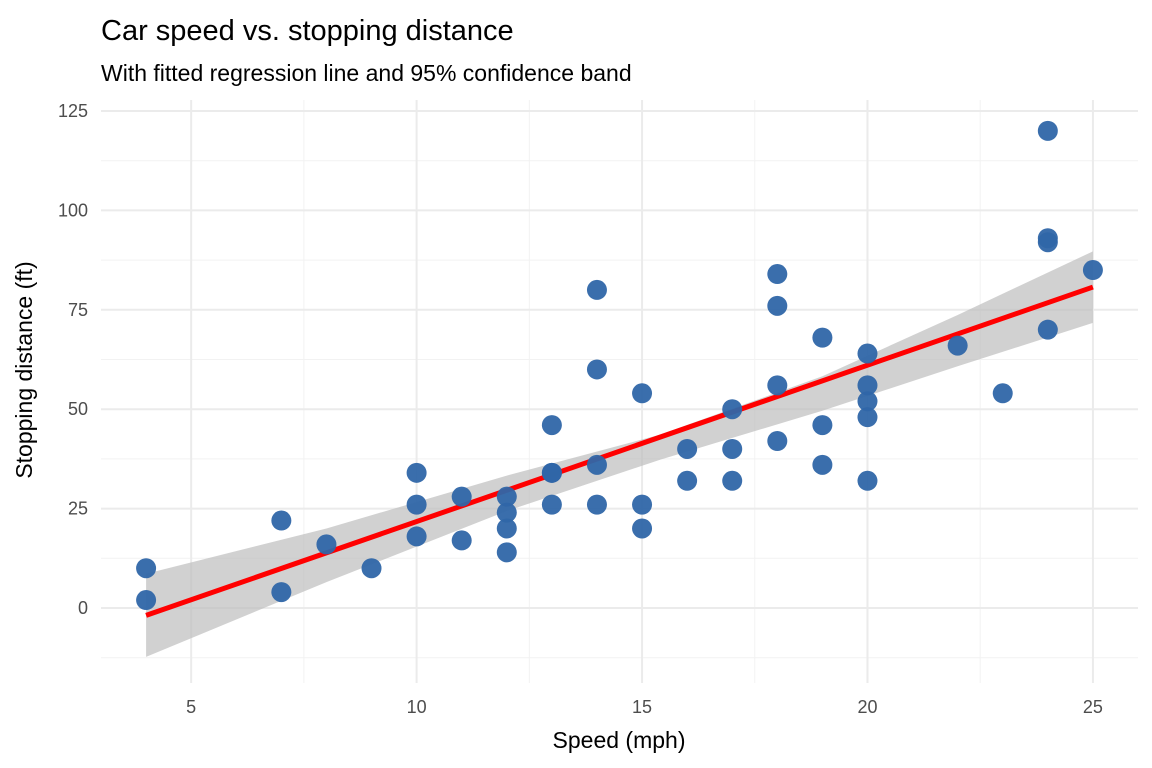 The image size is (1152, 768). I want to click on y-axis-tick-labels: 0 25 50 75 100 125, so click(73, 359).